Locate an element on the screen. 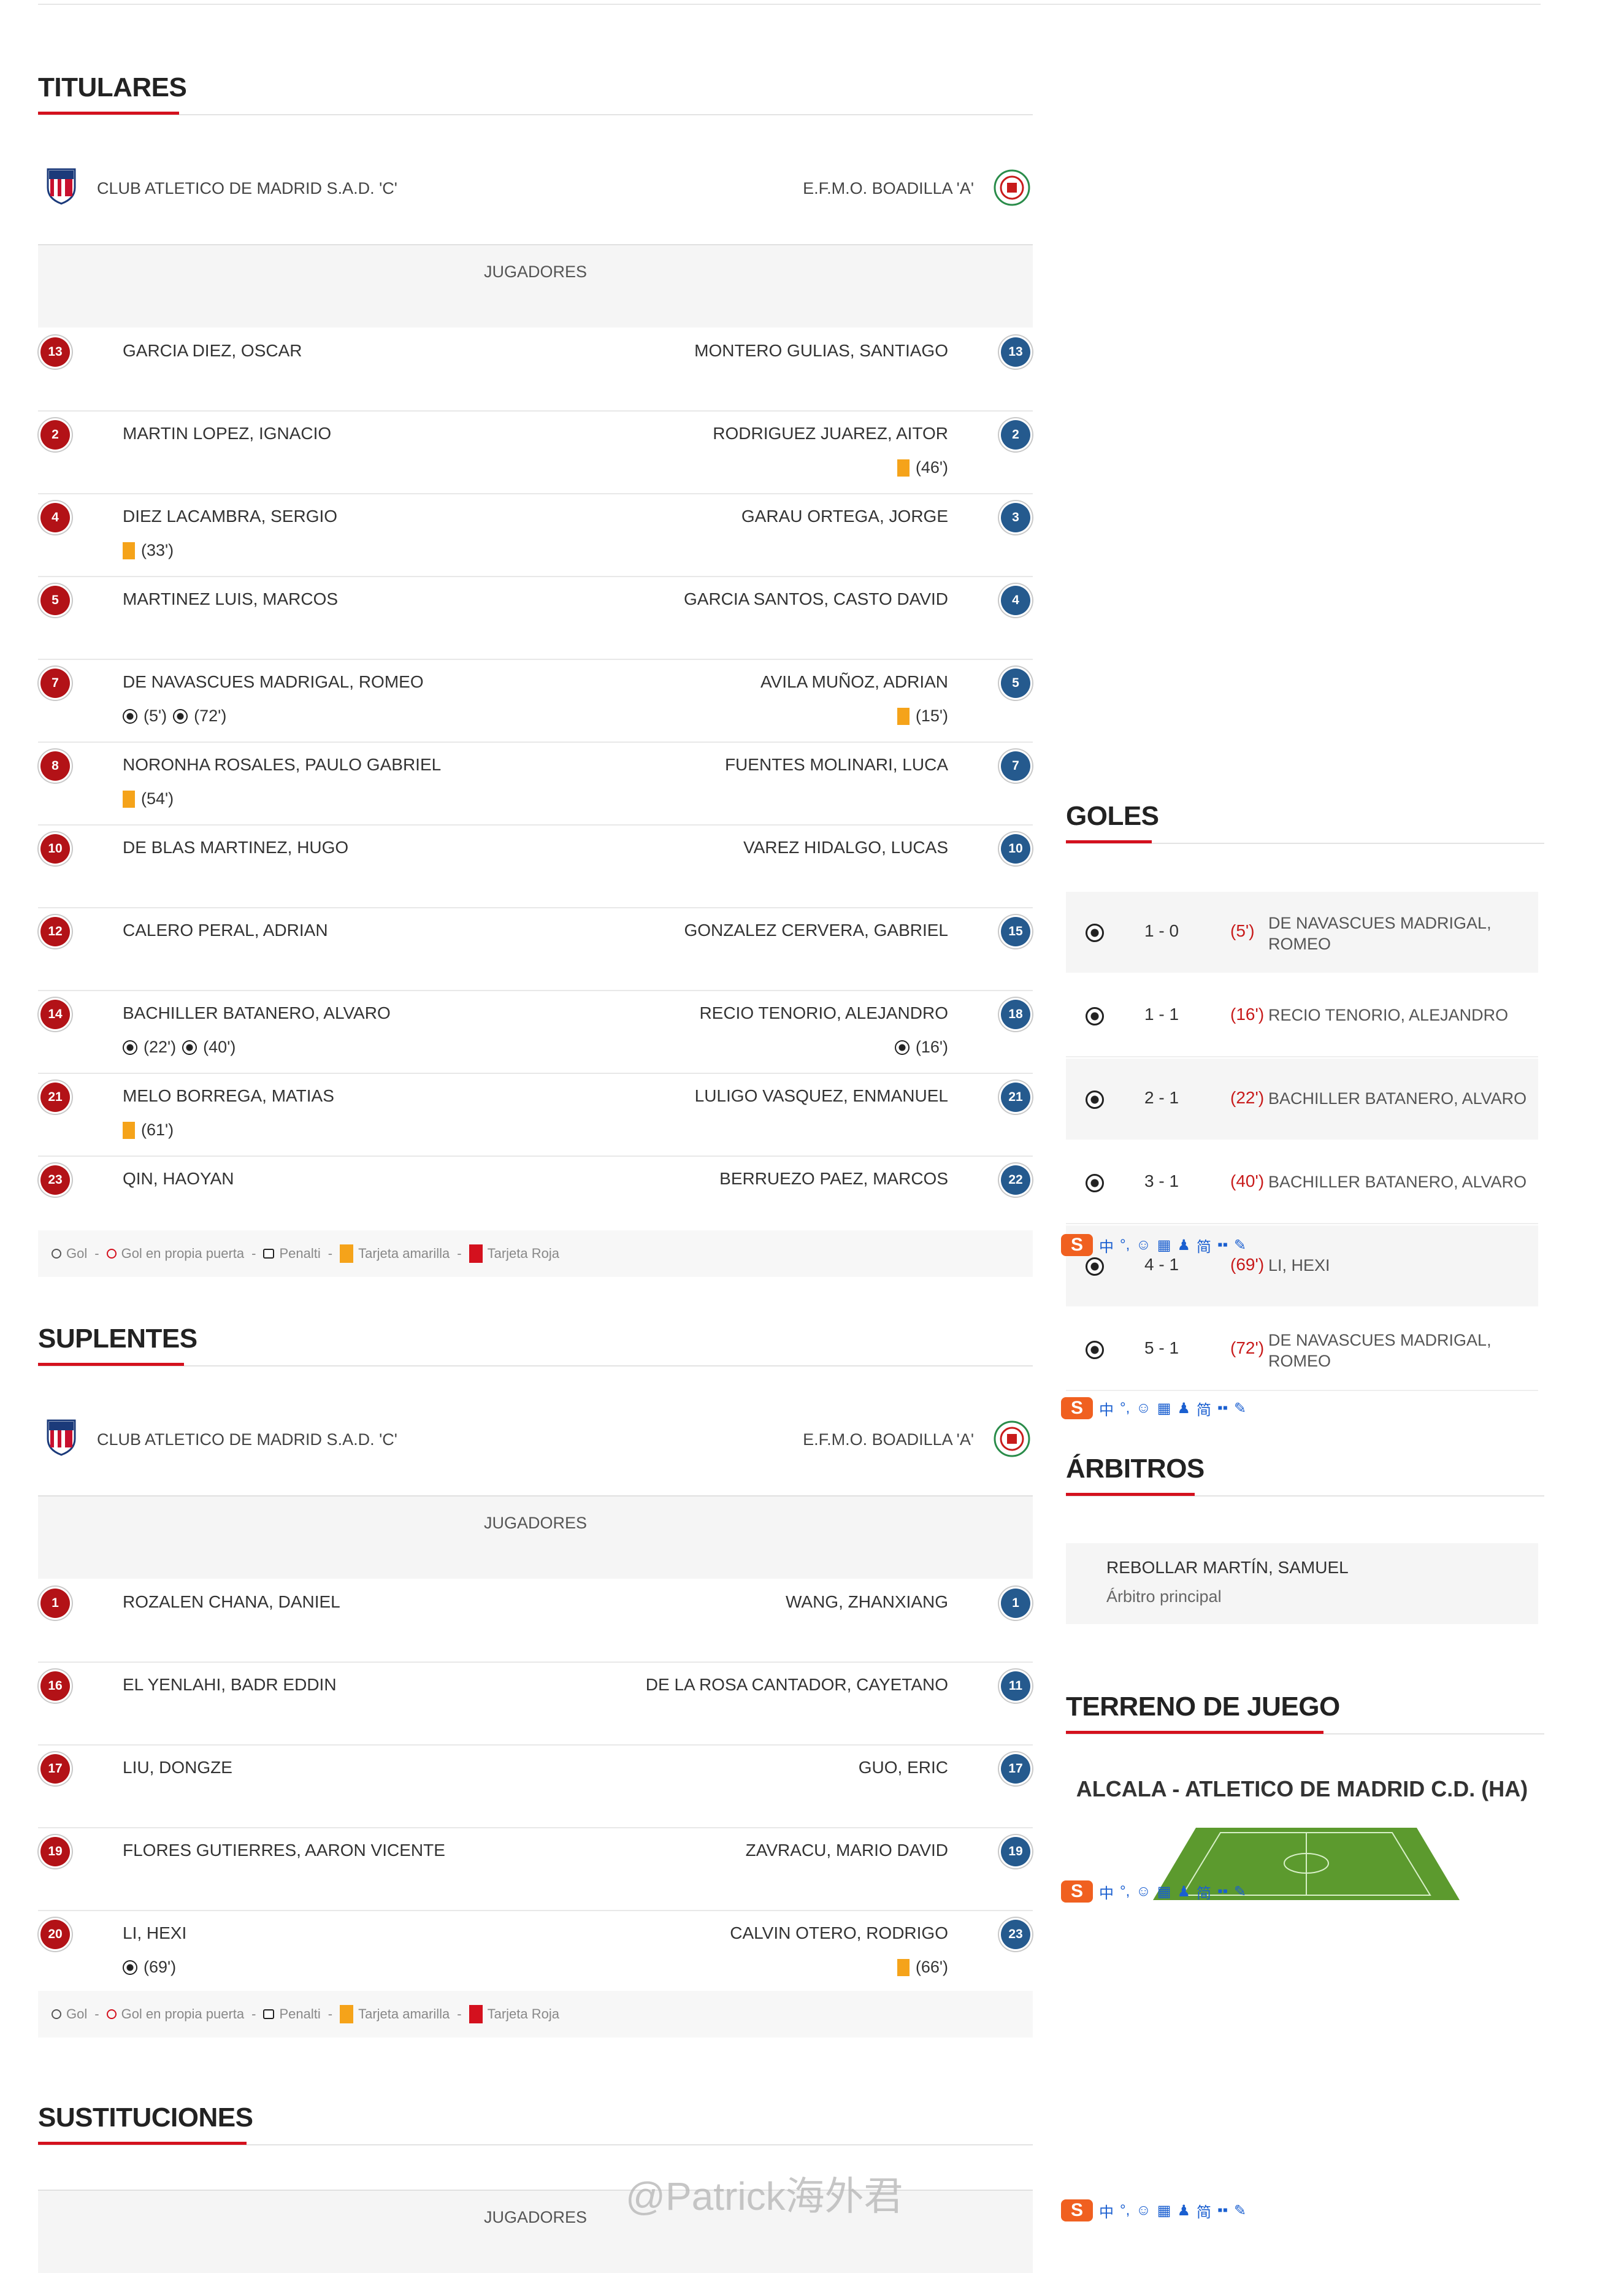 This screenshot has height=2273, width=1624. away-player-name: GUO, ERIC is located at coordinates (903, 1767).